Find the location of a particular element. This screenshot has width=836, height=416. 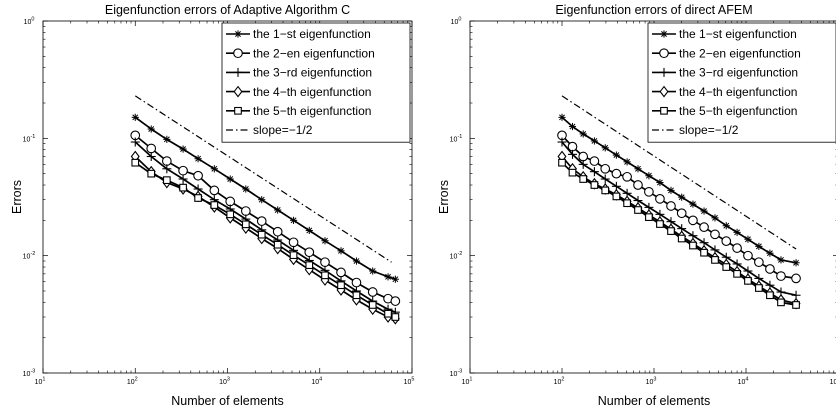

y-tick-exponent: -2 is located at coordinates (459, 254).